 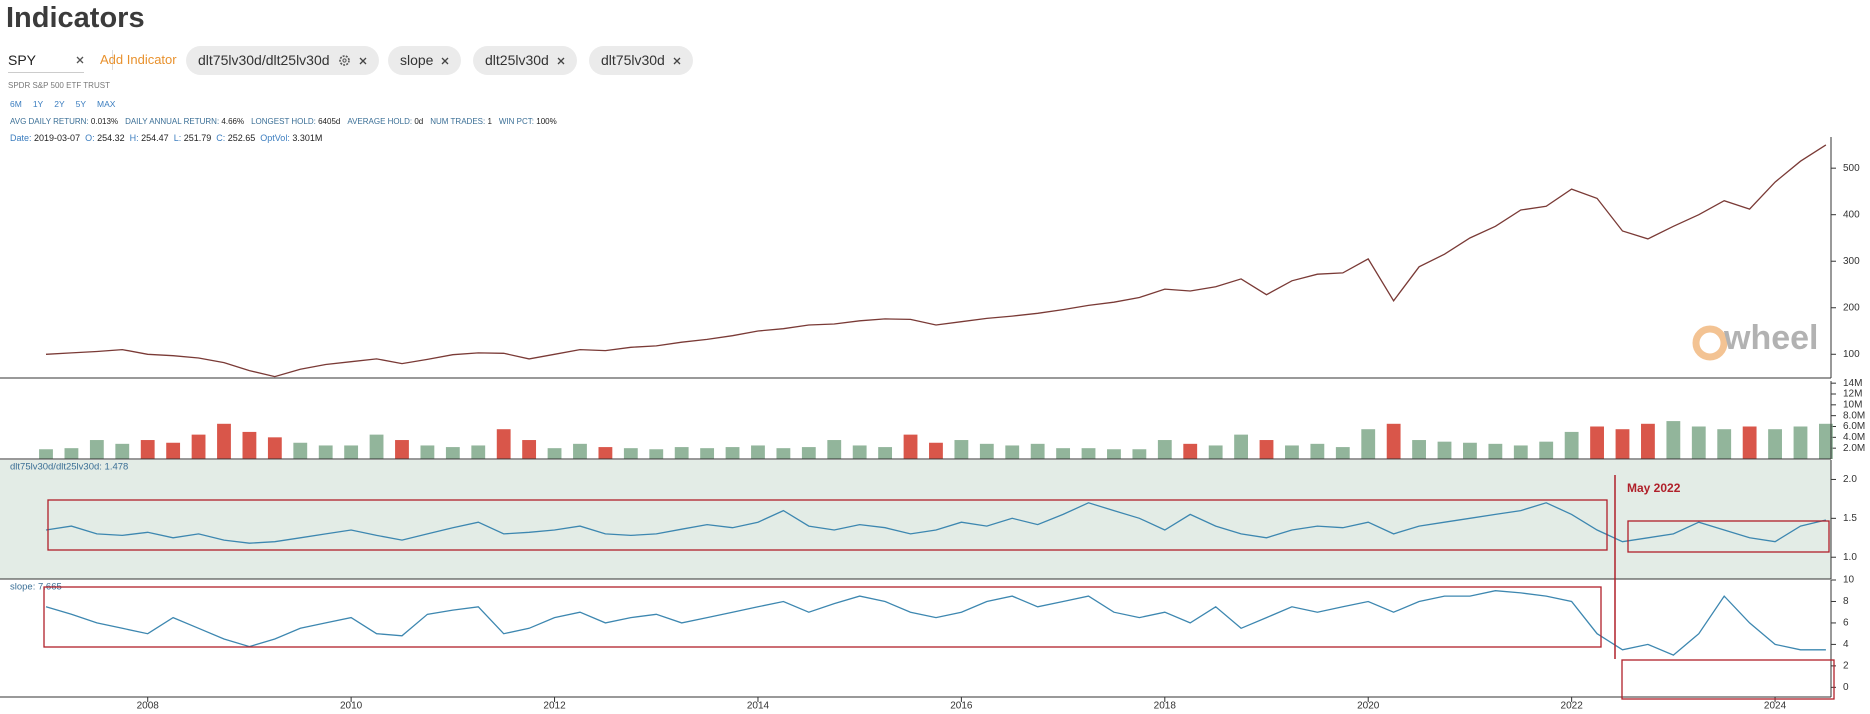 I want to click on y-tick-label: 2, so click(x=1846, y=666).